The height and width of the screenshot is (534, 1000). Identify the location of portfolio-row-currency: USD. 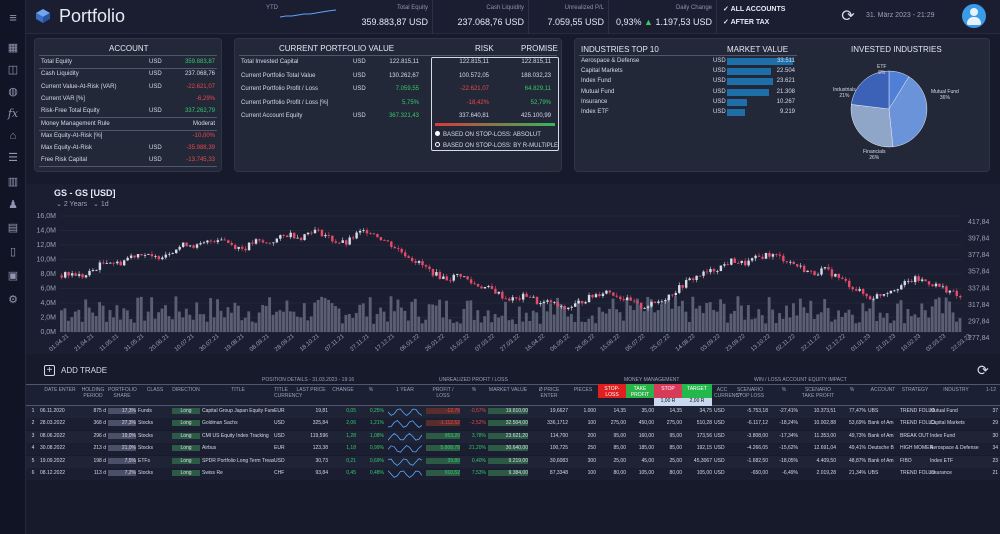
(359, 89).